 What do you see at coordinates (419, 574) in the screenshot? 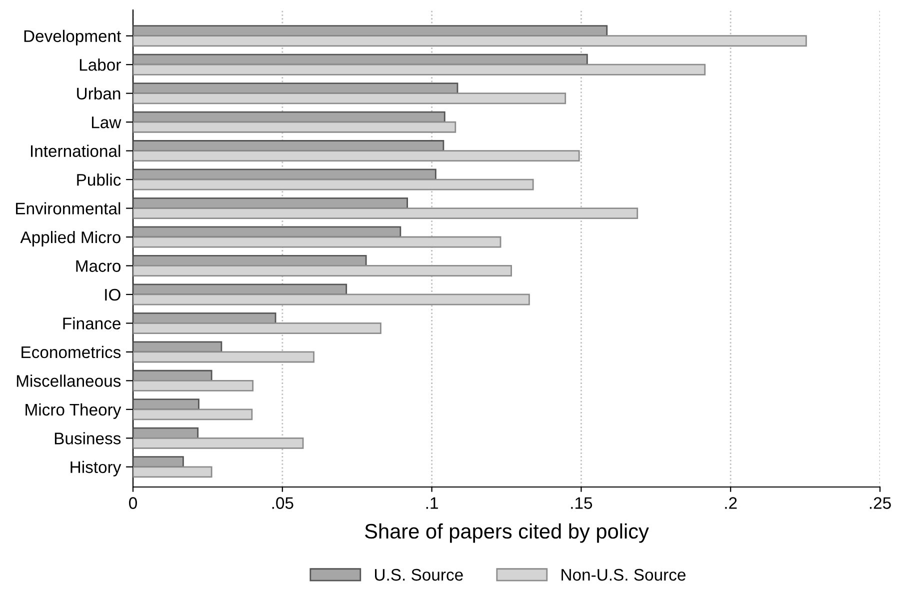
I see `legend-label: U.S. Source` at bounding box center [419, 574].